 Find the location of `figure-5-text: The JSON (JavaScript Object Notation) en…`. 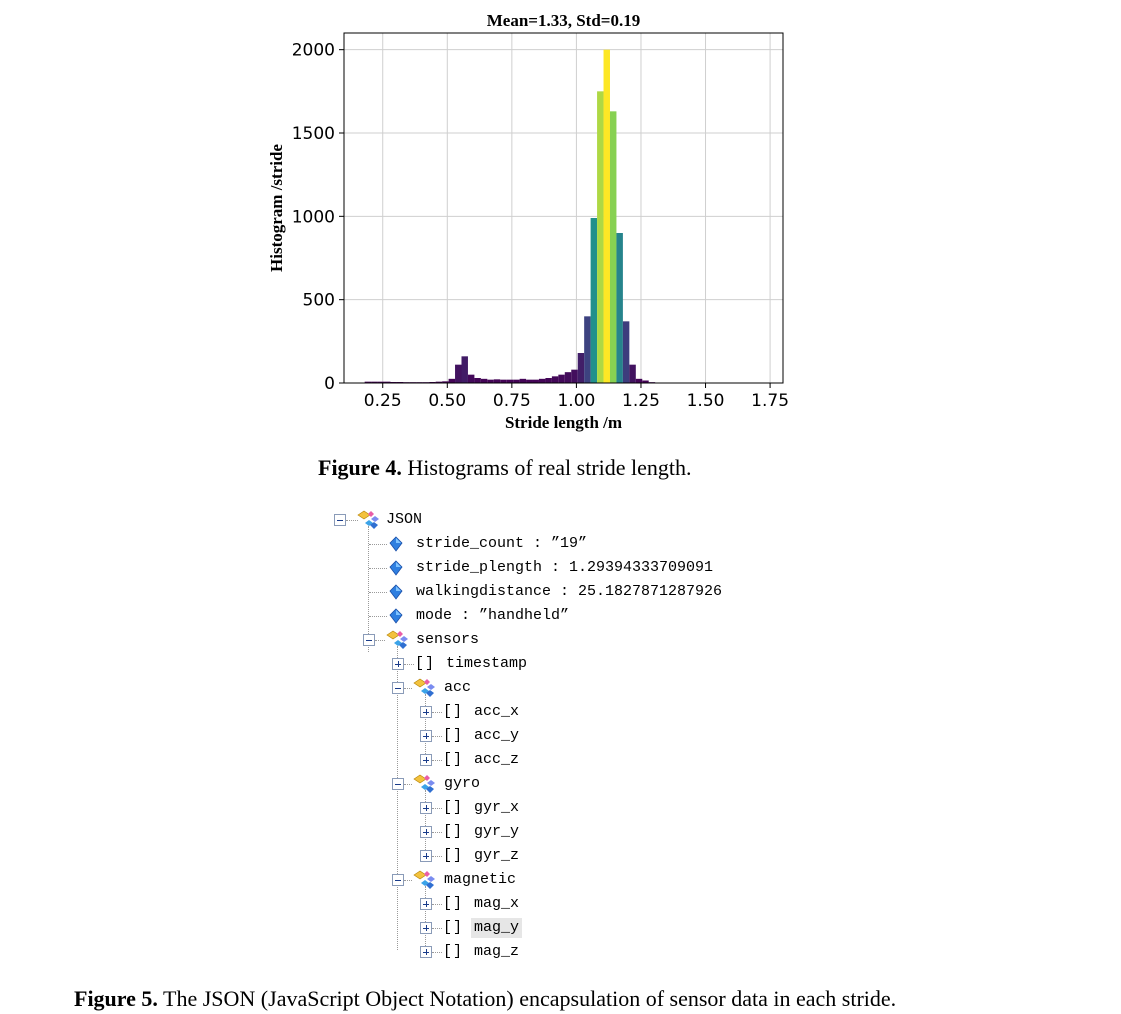

figure-5-text: The JSON (JavaScript Object Notation) en… is located at coordinates (530, 998).